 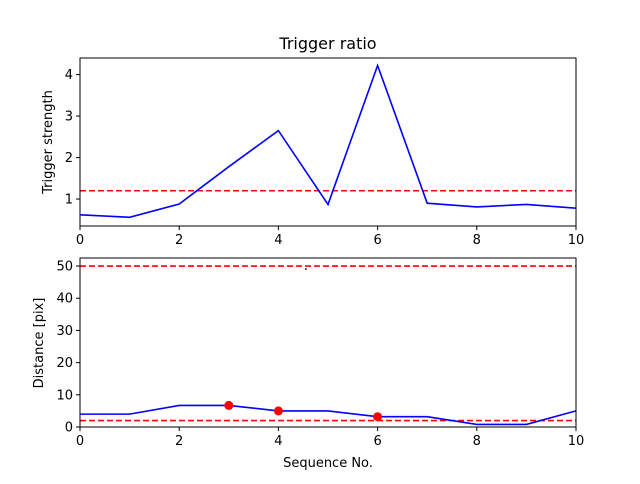 What do you see at coordinates (69, 75) in the screenshot?
I see `trigger-y-tick-label: 4` at bounding box center [69, 75].